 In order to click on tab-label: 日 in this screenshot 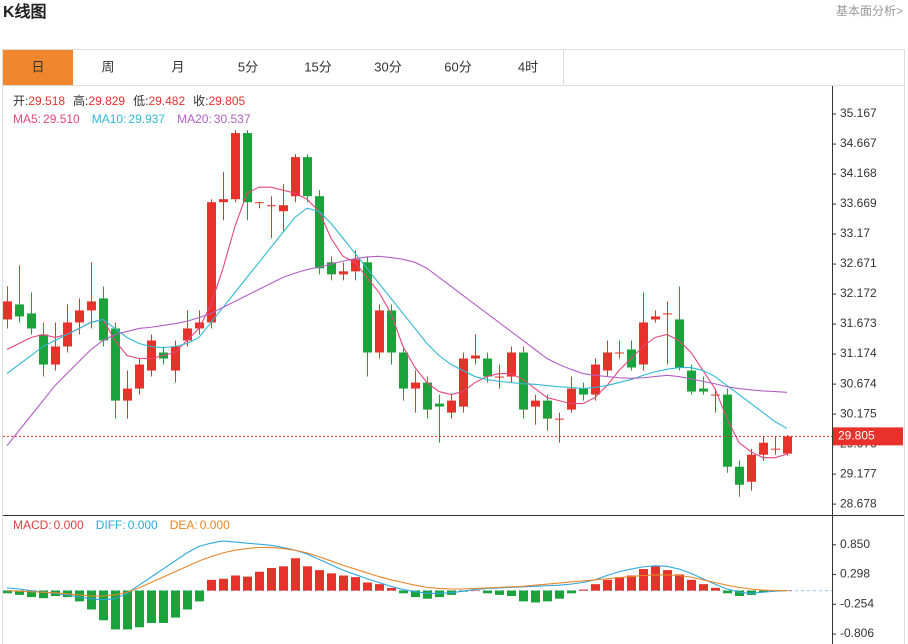, I will do `click(37, 66)`.